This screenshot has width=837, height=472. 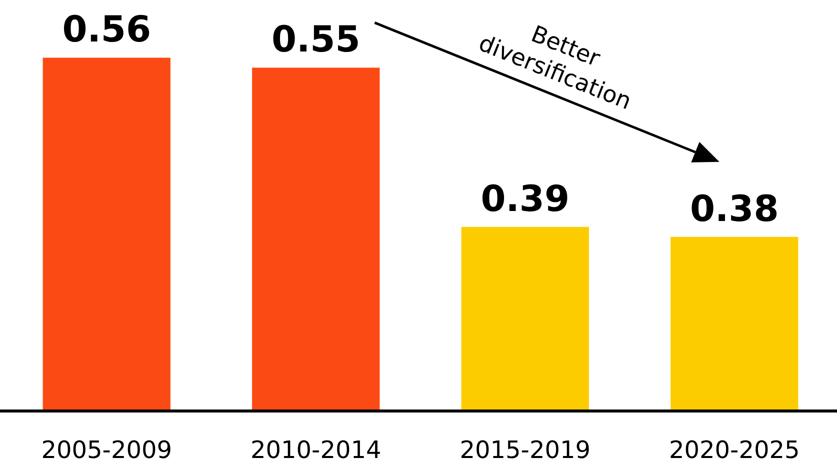 I want to click on x-tick-label: 2010-2014, so click(x=316, y=450).